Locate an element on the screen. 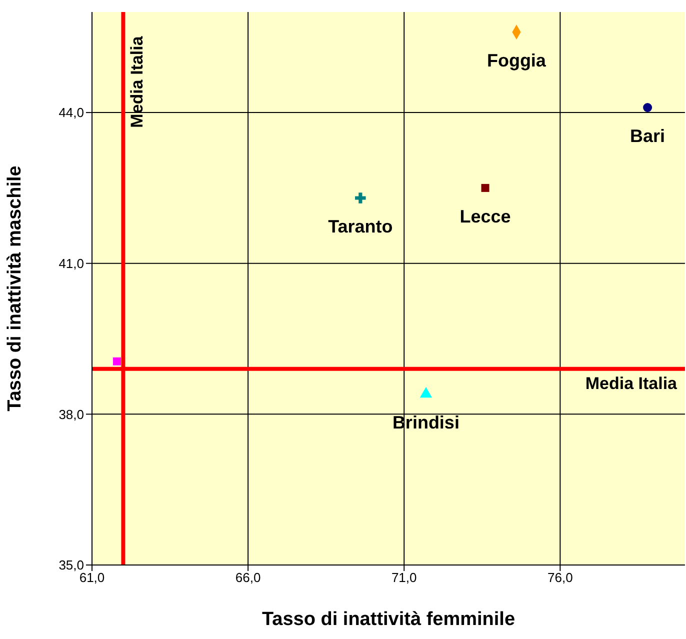 Image resolution: width=686 pixels, height=639 pixels. series-label: Taranto is located at coordinates (360, 226).